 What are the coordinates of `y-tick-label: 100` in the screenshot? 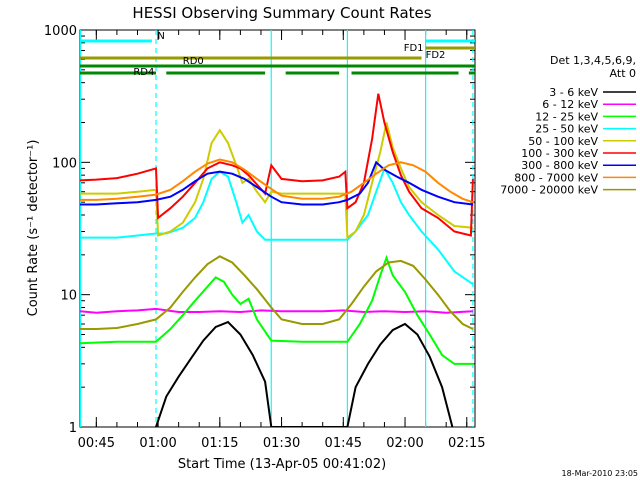 It's located at (64, 163).